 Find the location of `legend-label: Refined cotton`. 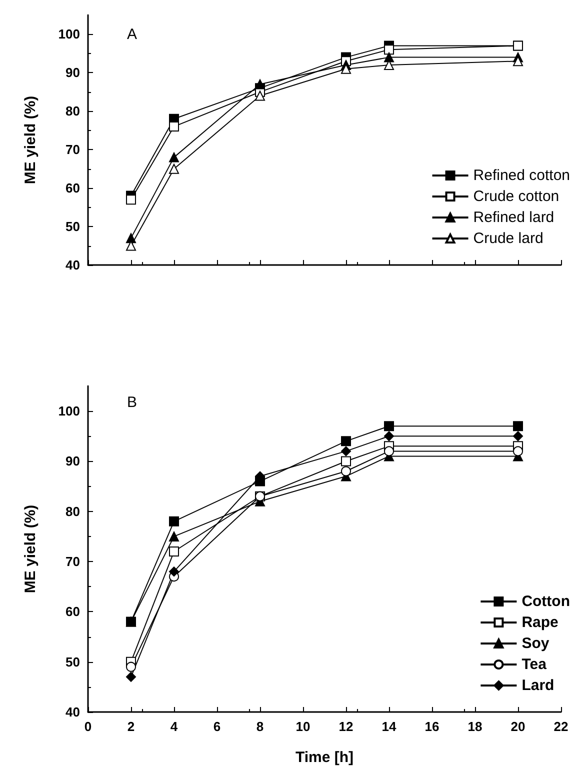

legend-label: Refined cotton is located at coordinates (521, 175).